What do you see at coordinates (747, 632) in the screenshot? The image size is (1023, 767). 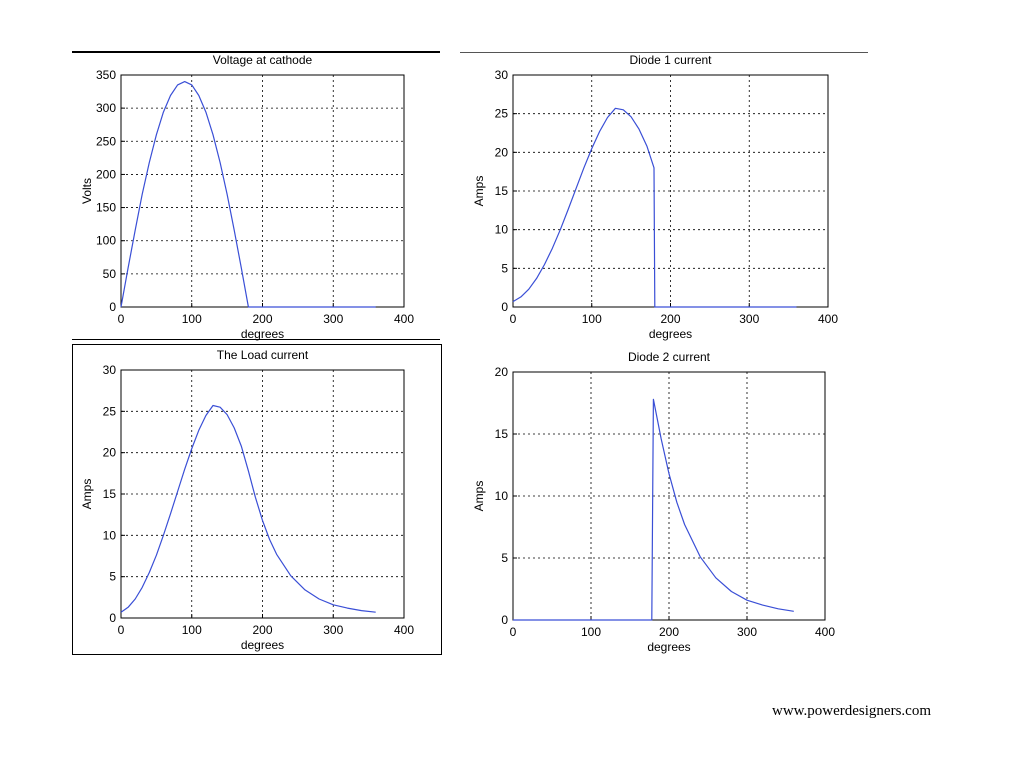 I see `diode-2-current-xtick-label: 300` at bounding box center [747, 632].